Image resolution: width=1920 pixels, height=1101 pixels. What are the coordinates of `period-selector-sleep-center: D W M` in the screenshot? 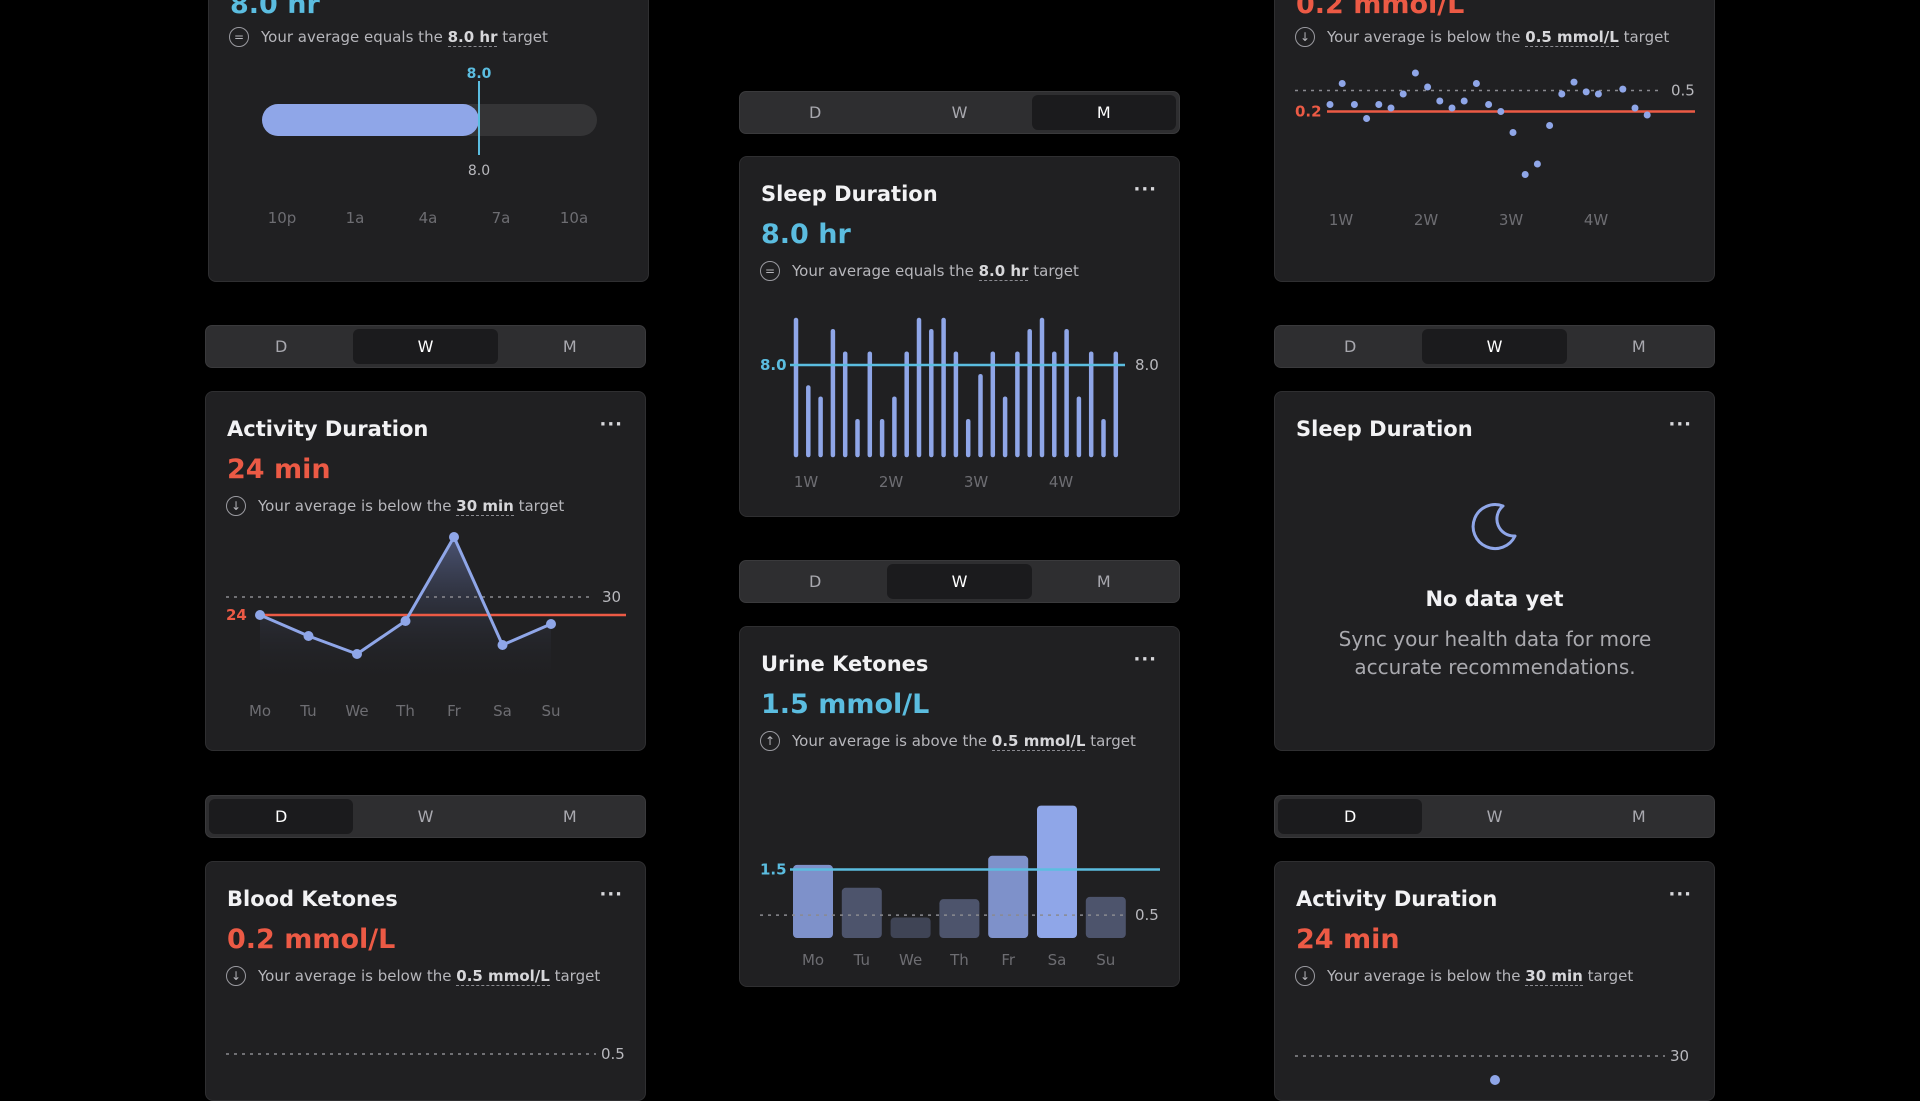 It's located at (959, 112).